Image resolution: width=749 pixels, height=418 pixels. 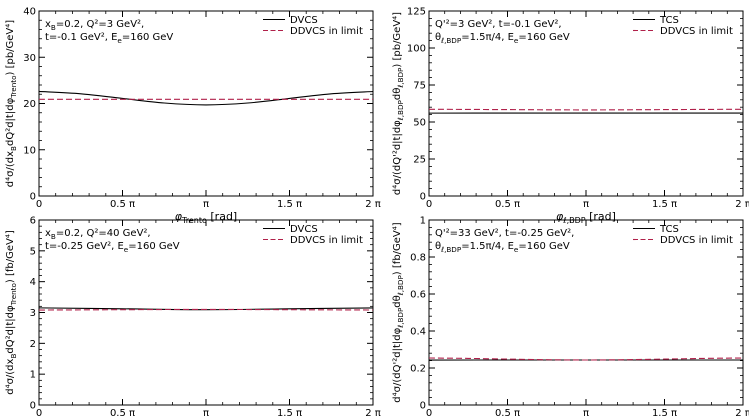 What do you see at coordinates (418, 258) in the screenshot?
I see `y-tick-label: 0.8` at bounding box center [418, 258].